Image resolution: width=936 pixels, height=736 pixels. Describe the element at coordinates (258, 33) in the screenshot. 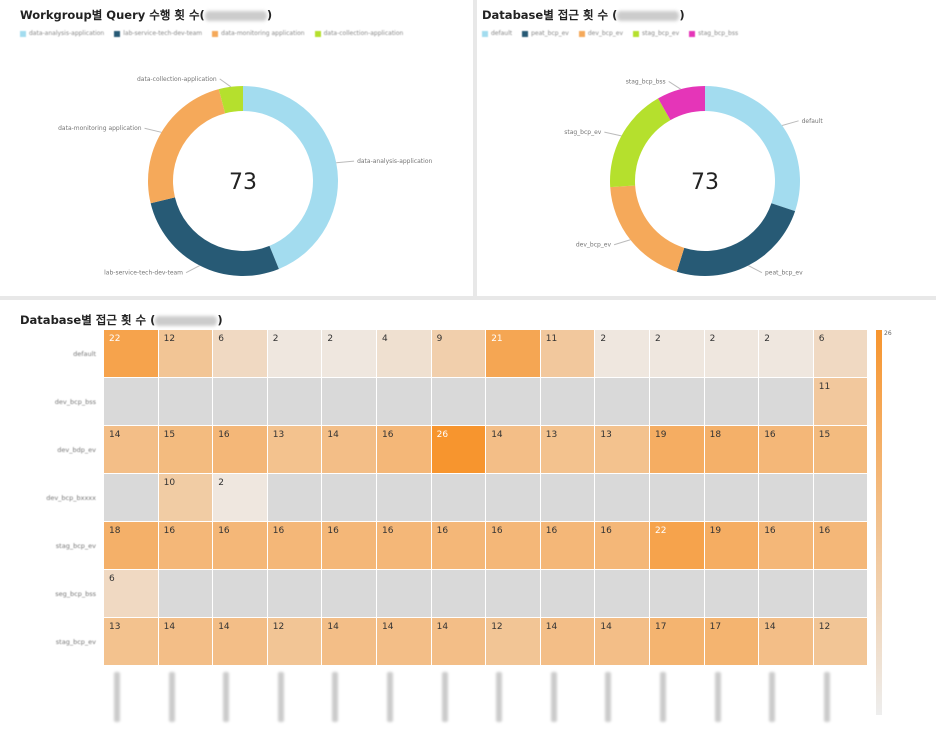

I see `legend-item: data-monitoring application` at that location.